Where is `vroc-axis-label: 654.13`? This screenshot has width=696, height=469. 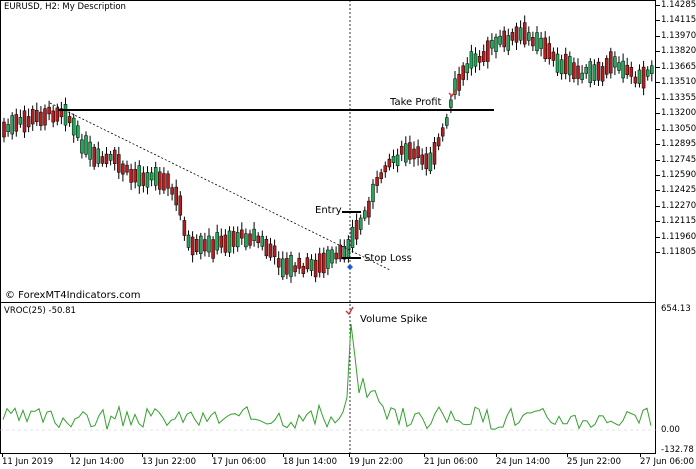 vroc-axis-label: 654.13 is located at coordinates (676, 309).